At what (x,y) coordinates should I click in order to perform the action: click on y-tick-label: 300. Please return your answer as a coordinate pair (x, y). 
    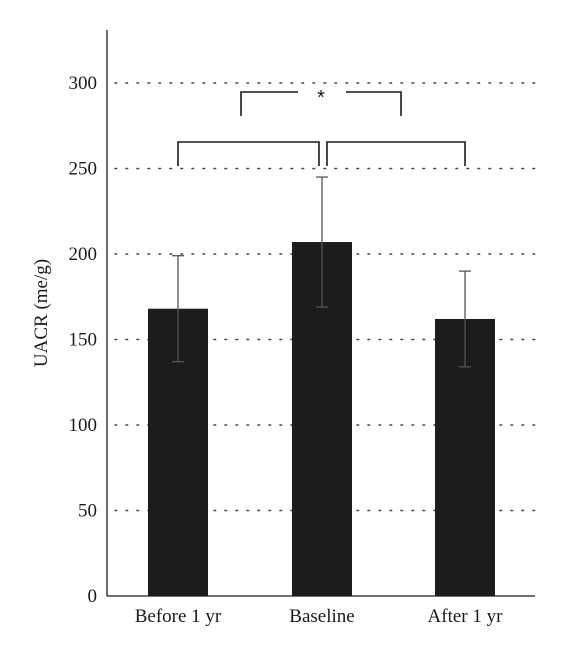
    Looking at the image, I should click on (83, 83).